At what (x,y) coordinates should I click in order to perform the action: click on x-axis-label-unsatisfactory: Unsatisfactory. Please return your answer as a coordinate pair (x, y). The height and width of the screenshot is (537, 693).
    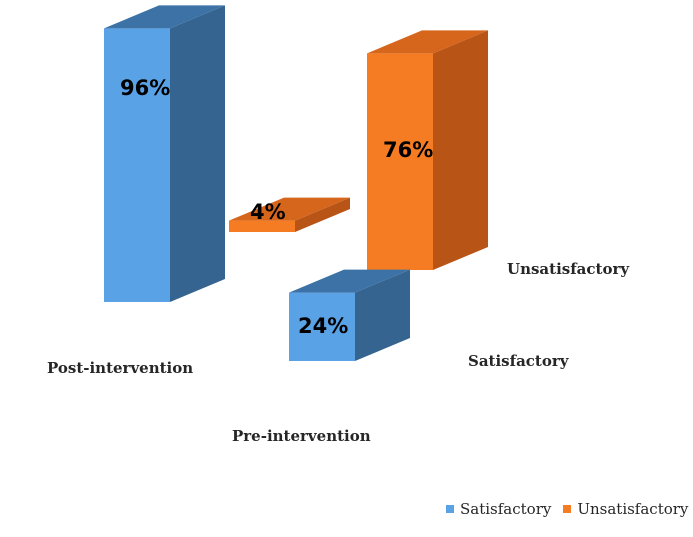
    Looking at the image, I should click on (568, 269).